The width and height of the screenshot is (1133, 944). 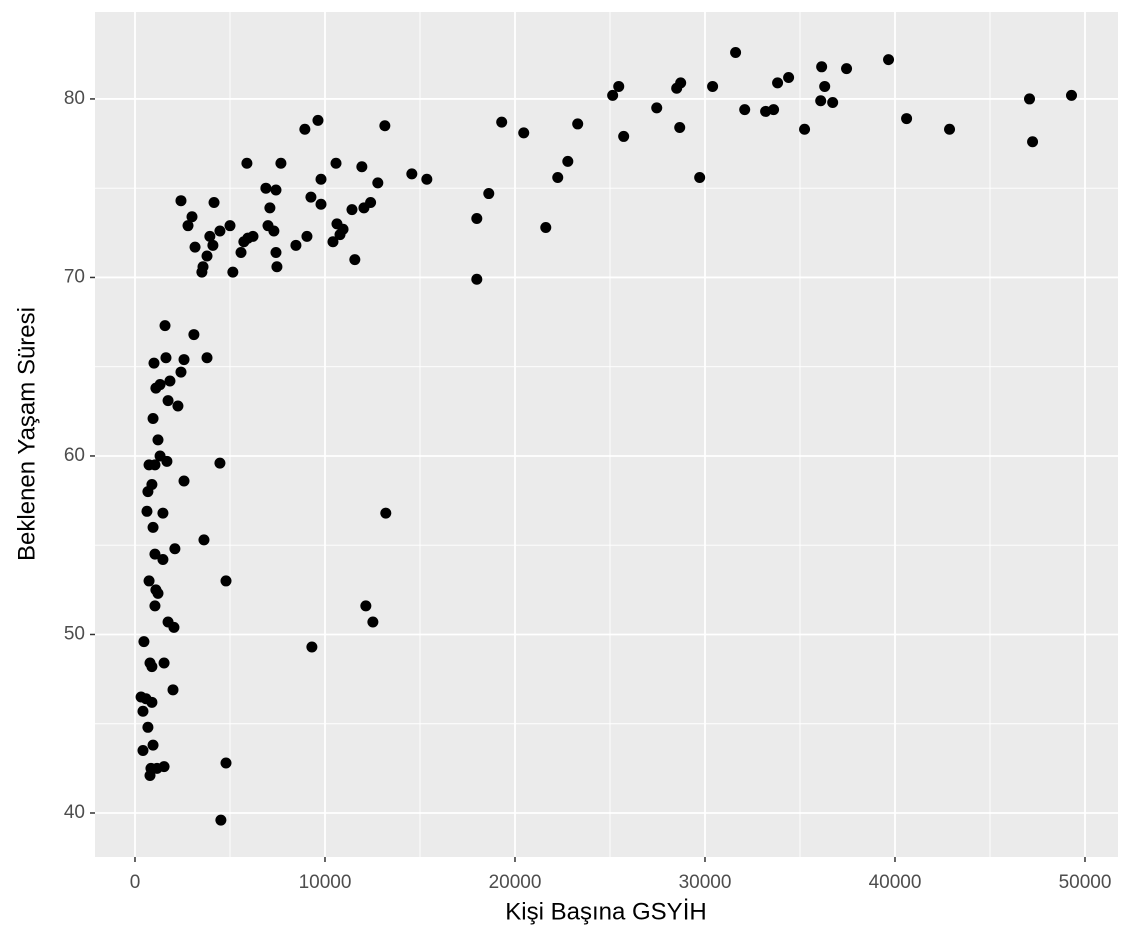 What do you see at coordinates (135, 882) in the screenshot?
I see `x-tick-label: 0` at bounding box center [135, 882].